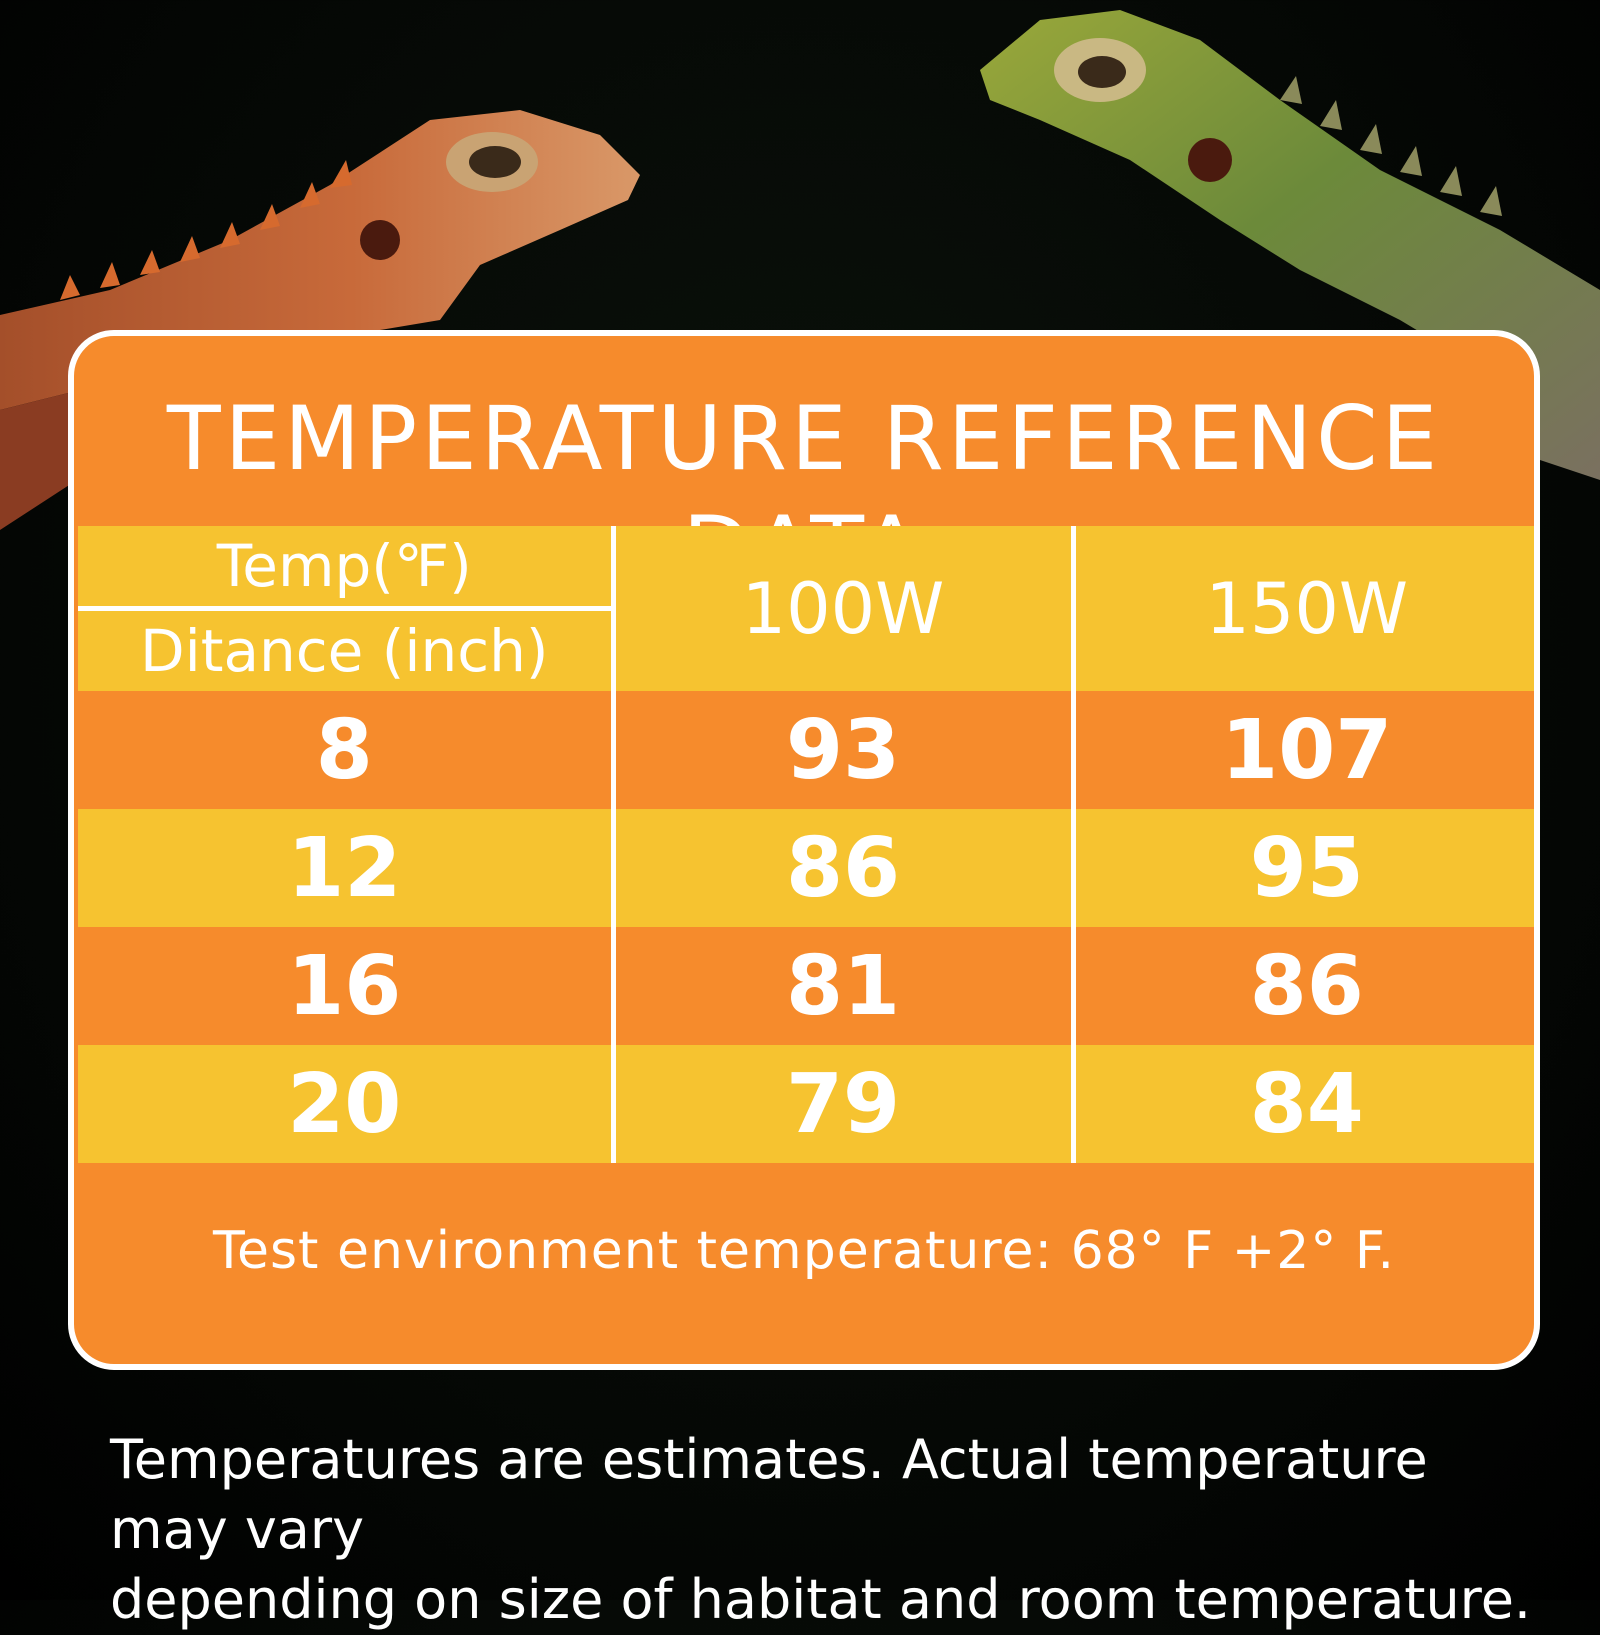 This screenshot has width=1600, height=1635. I want to click on table-row: 16 81 86, so click(806, 986).